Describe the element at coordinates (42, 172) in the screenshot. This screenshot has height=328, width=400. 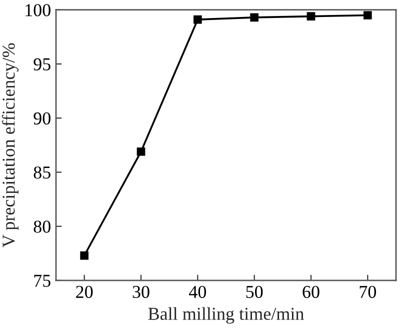
I see `y-tick-label: 85` at that location.